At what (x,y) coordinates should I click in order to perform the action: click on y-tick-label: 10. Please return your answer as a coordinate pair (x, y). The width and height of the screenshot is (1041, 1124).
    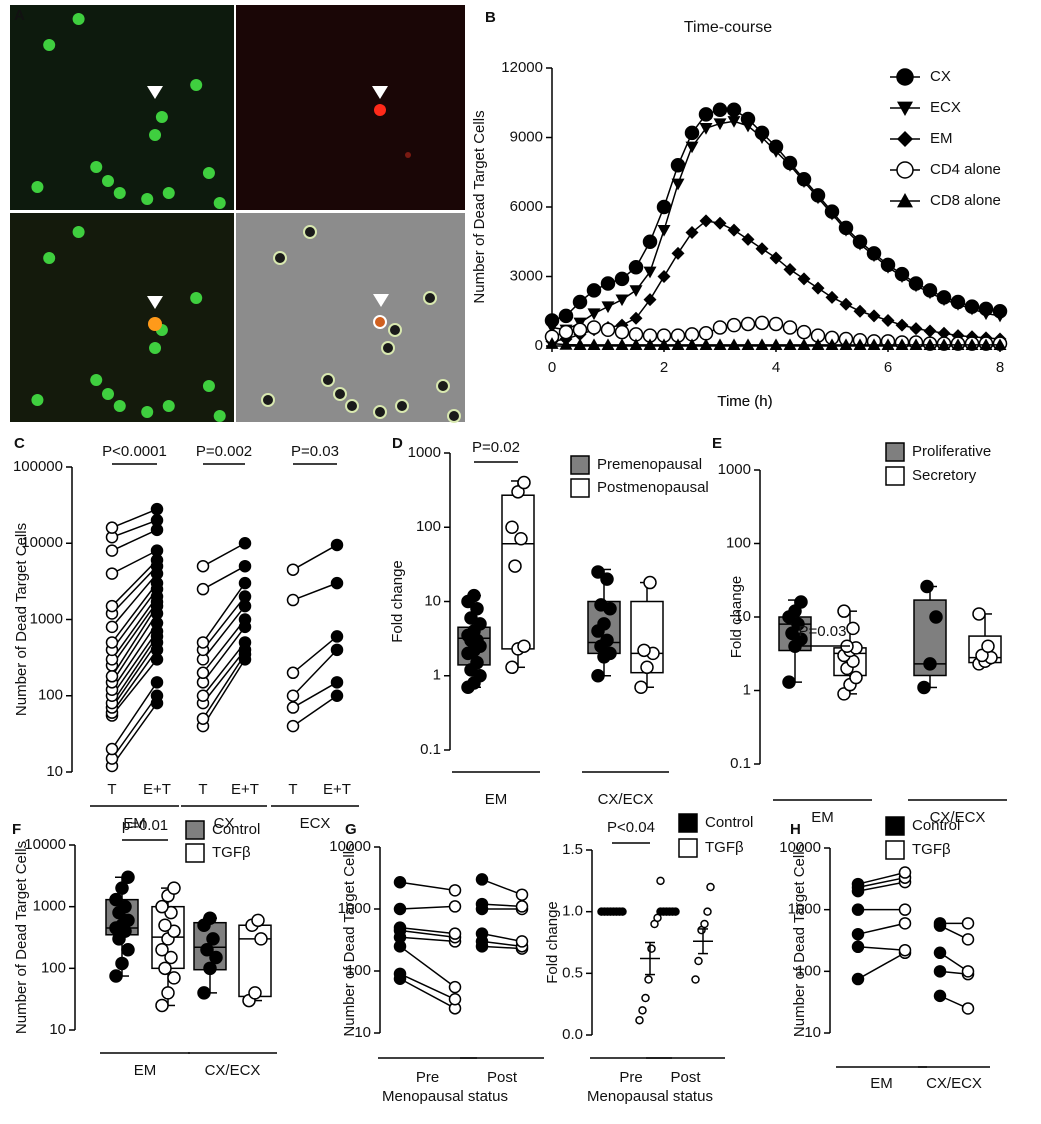
    Looking at the image, I should click on (812, 1032).